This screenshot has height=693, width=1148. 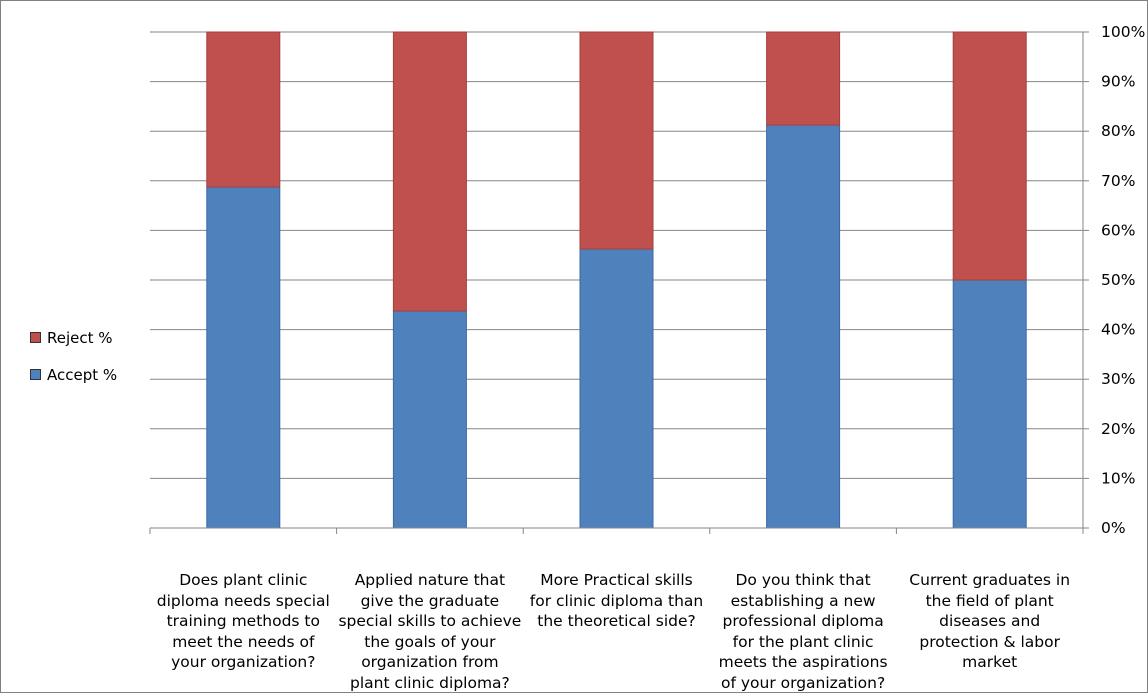 What do you see at coordinates (1118, 478) in the screenshot?
I see `y-tick-label: 10%` at bounding box center [1118, 478].